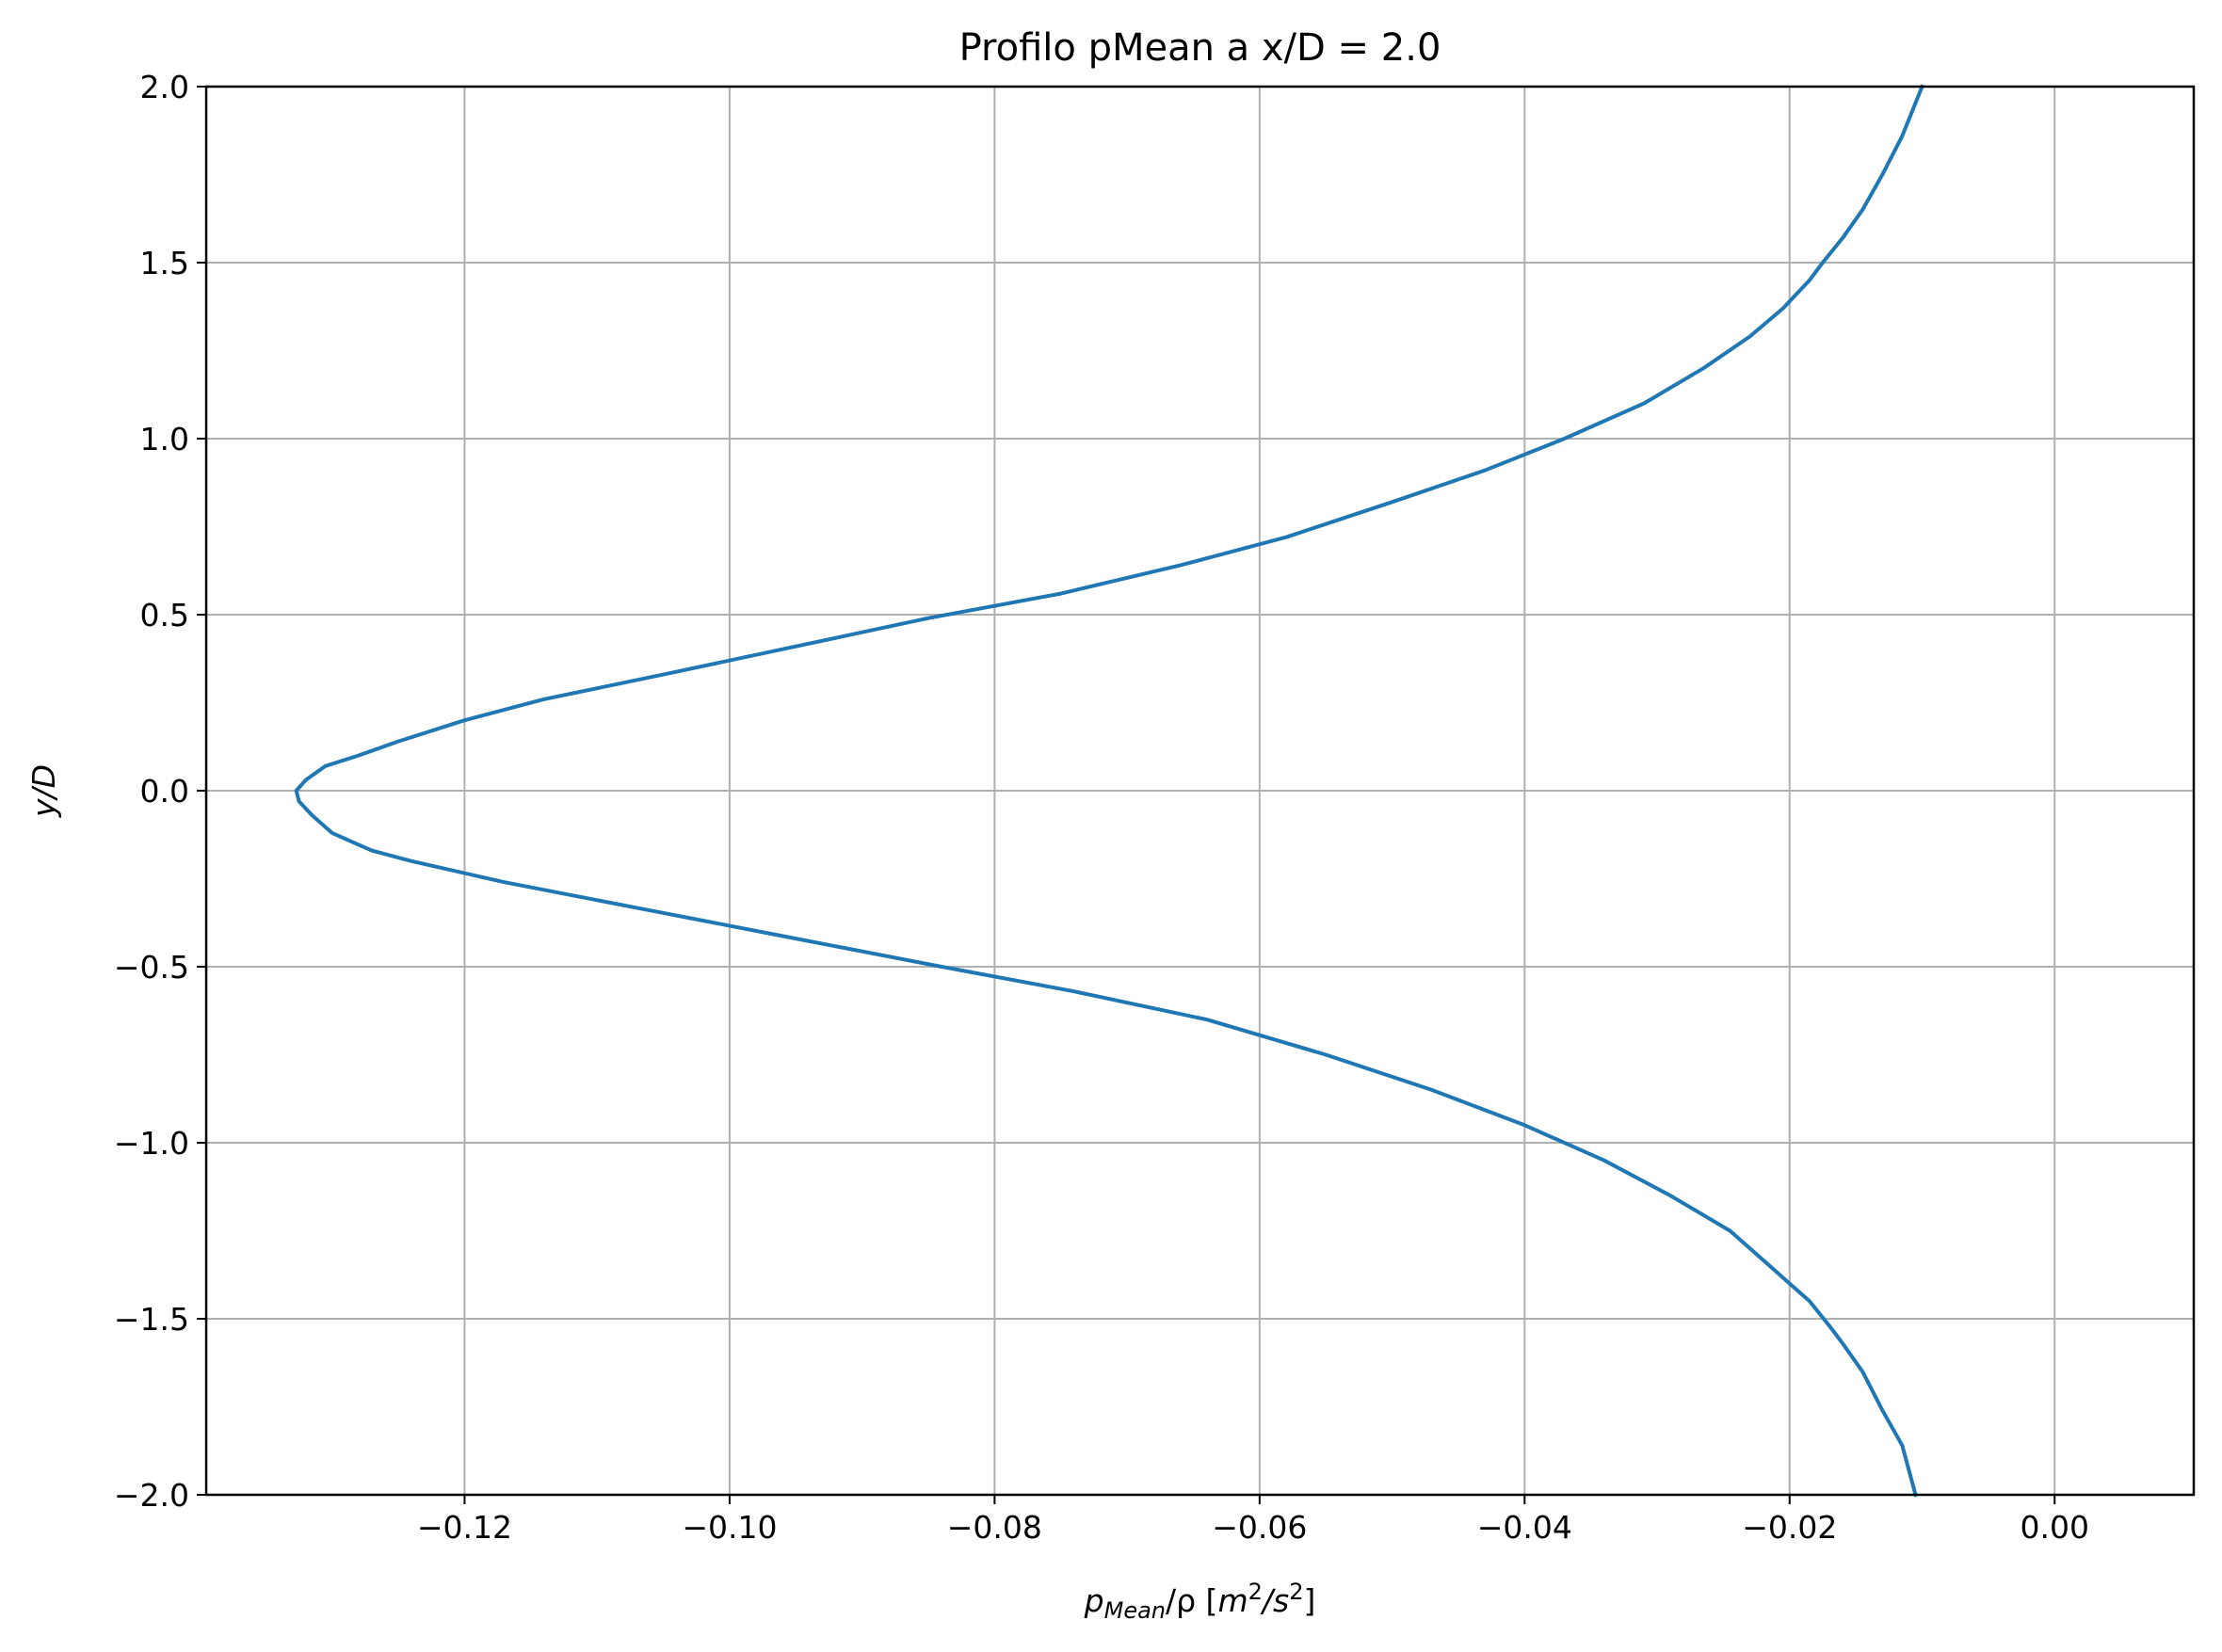  I want to click on x-label-rest: /ρ [, so click(1191, 1600).